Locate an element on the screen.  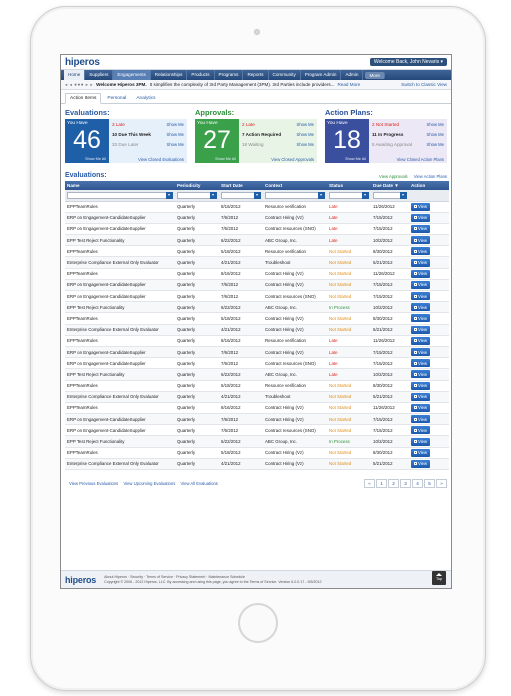
nav-tab-program-admin: Program Admin is located at coordinates (321, 75).